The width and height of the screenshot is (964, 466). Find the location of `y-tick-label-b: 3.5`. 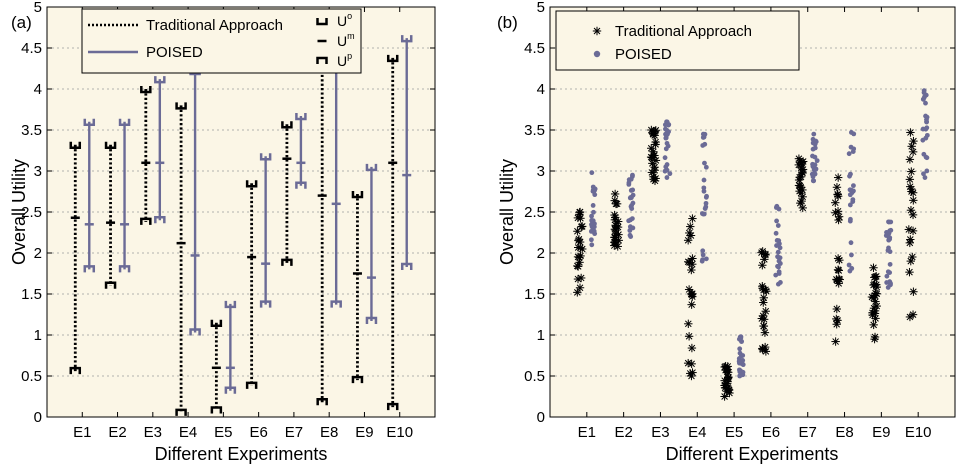

y-tick-label-b: 3.5 is located at coordinates (534, 130).